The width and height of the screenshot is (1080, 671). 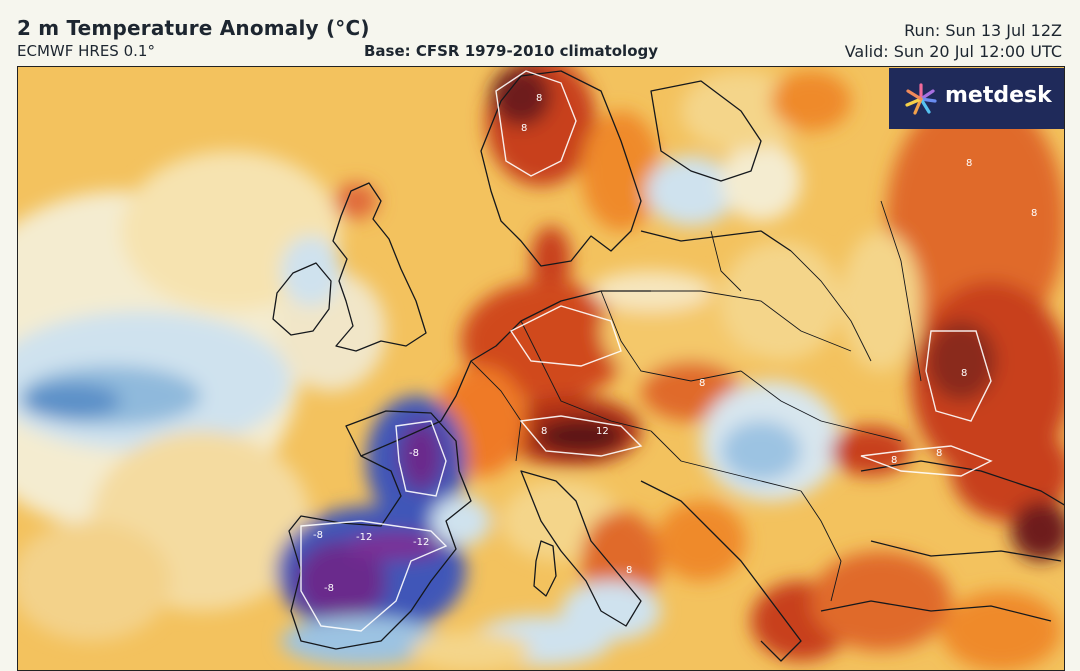 What do you see at coordinates (998, 95) in the screenshot?
I see `metdesk-wordmark: metdesk` at bounding box center [998, 95].